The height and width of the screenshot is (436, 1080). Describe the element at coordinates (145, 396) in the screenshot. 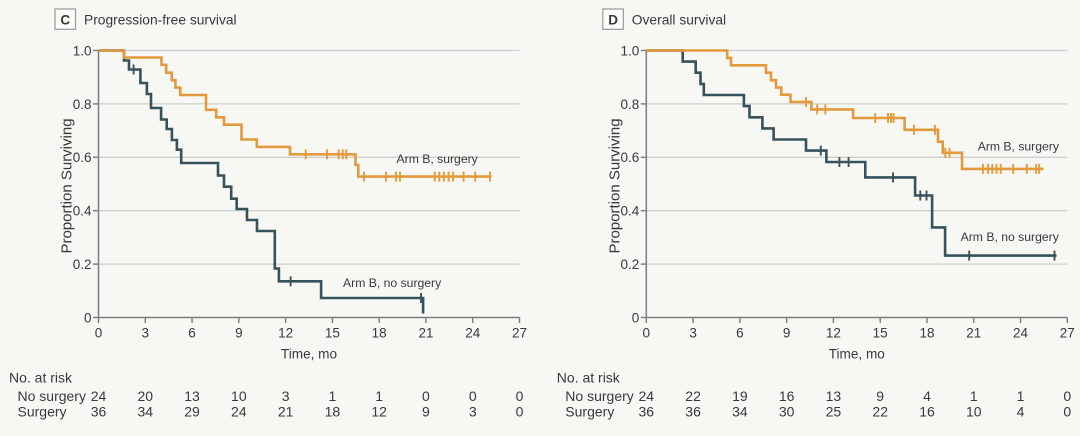

I see `svg-text: 20` at that location.